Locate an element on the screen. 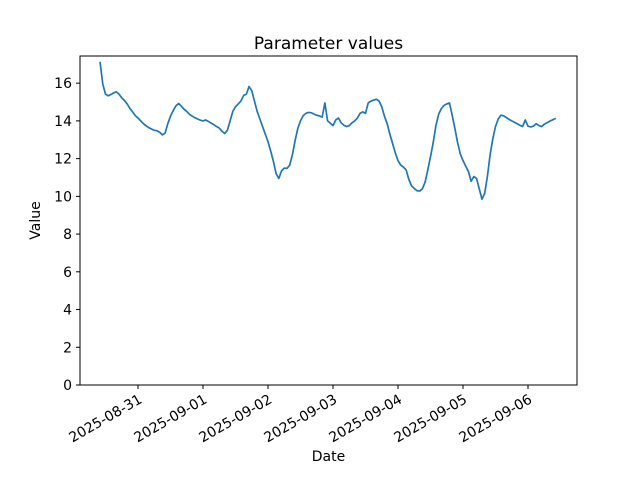 This screenshot has height=484, width=640. y-tick-label: 8 is located at coordinates (67, 235).